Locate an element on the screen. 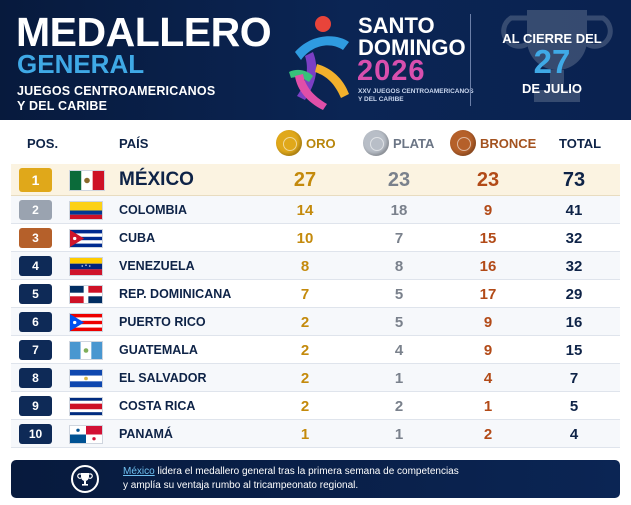 Image resolution: width=631 pixels, height=505 pixels. col-header-pos: POS. is located at coordinates (43, 143).